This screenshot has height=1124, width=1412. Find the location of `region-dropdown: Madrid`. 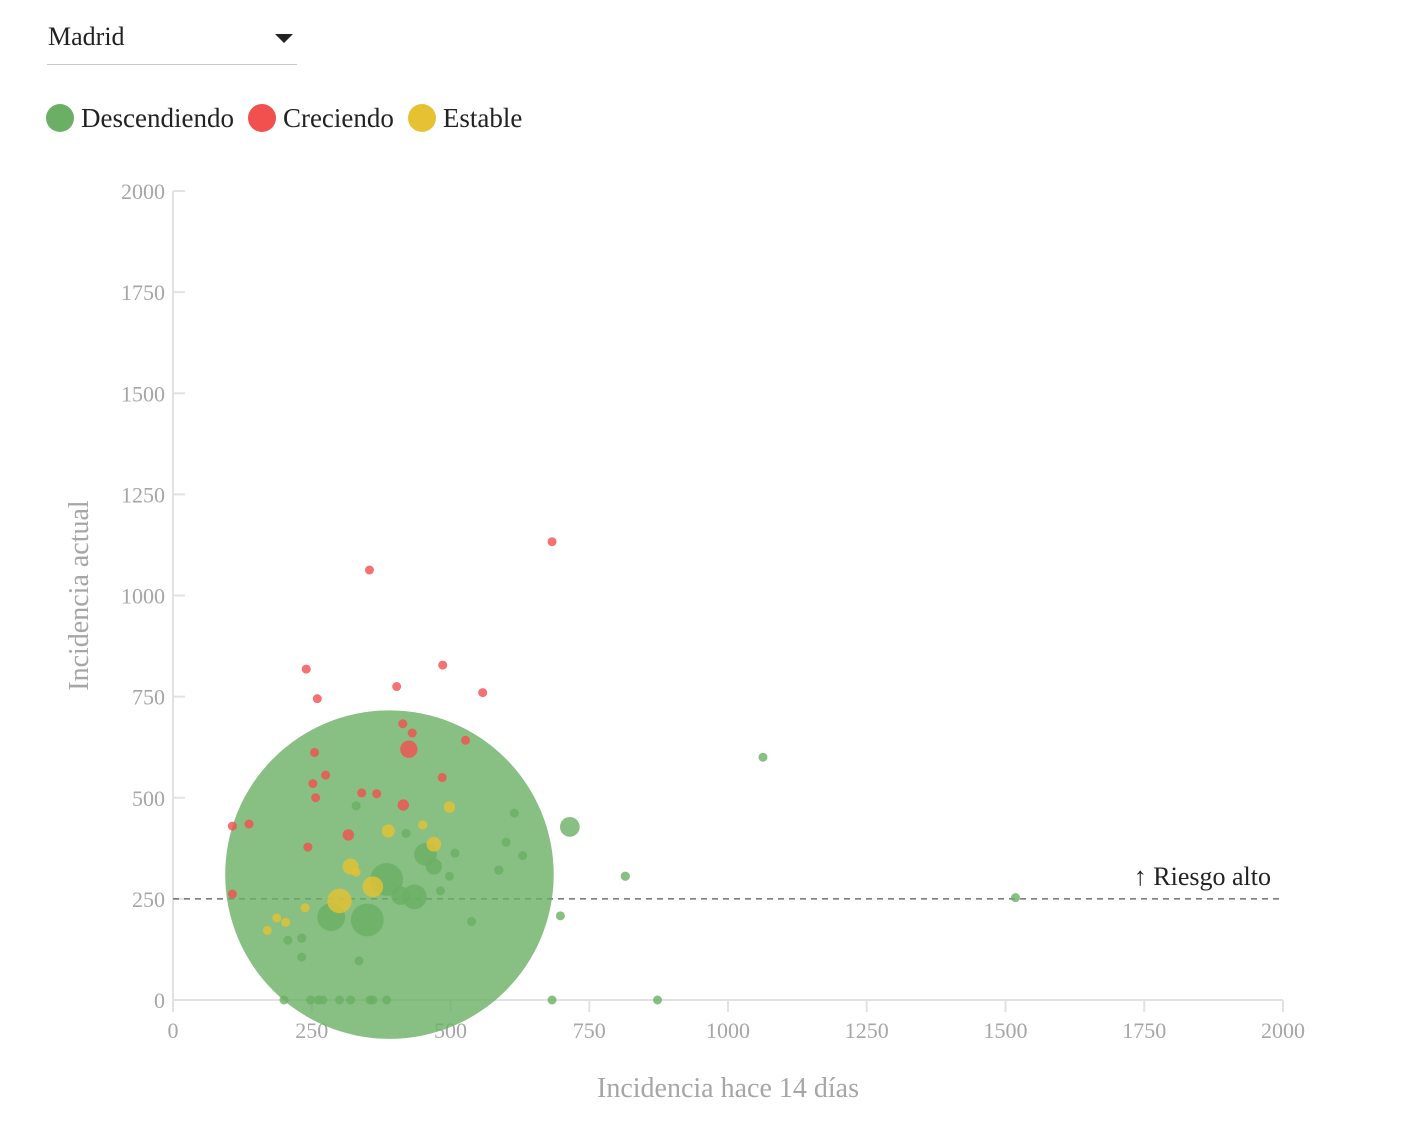

region-dropdown: Madrid is located at coordinates (172, 41).